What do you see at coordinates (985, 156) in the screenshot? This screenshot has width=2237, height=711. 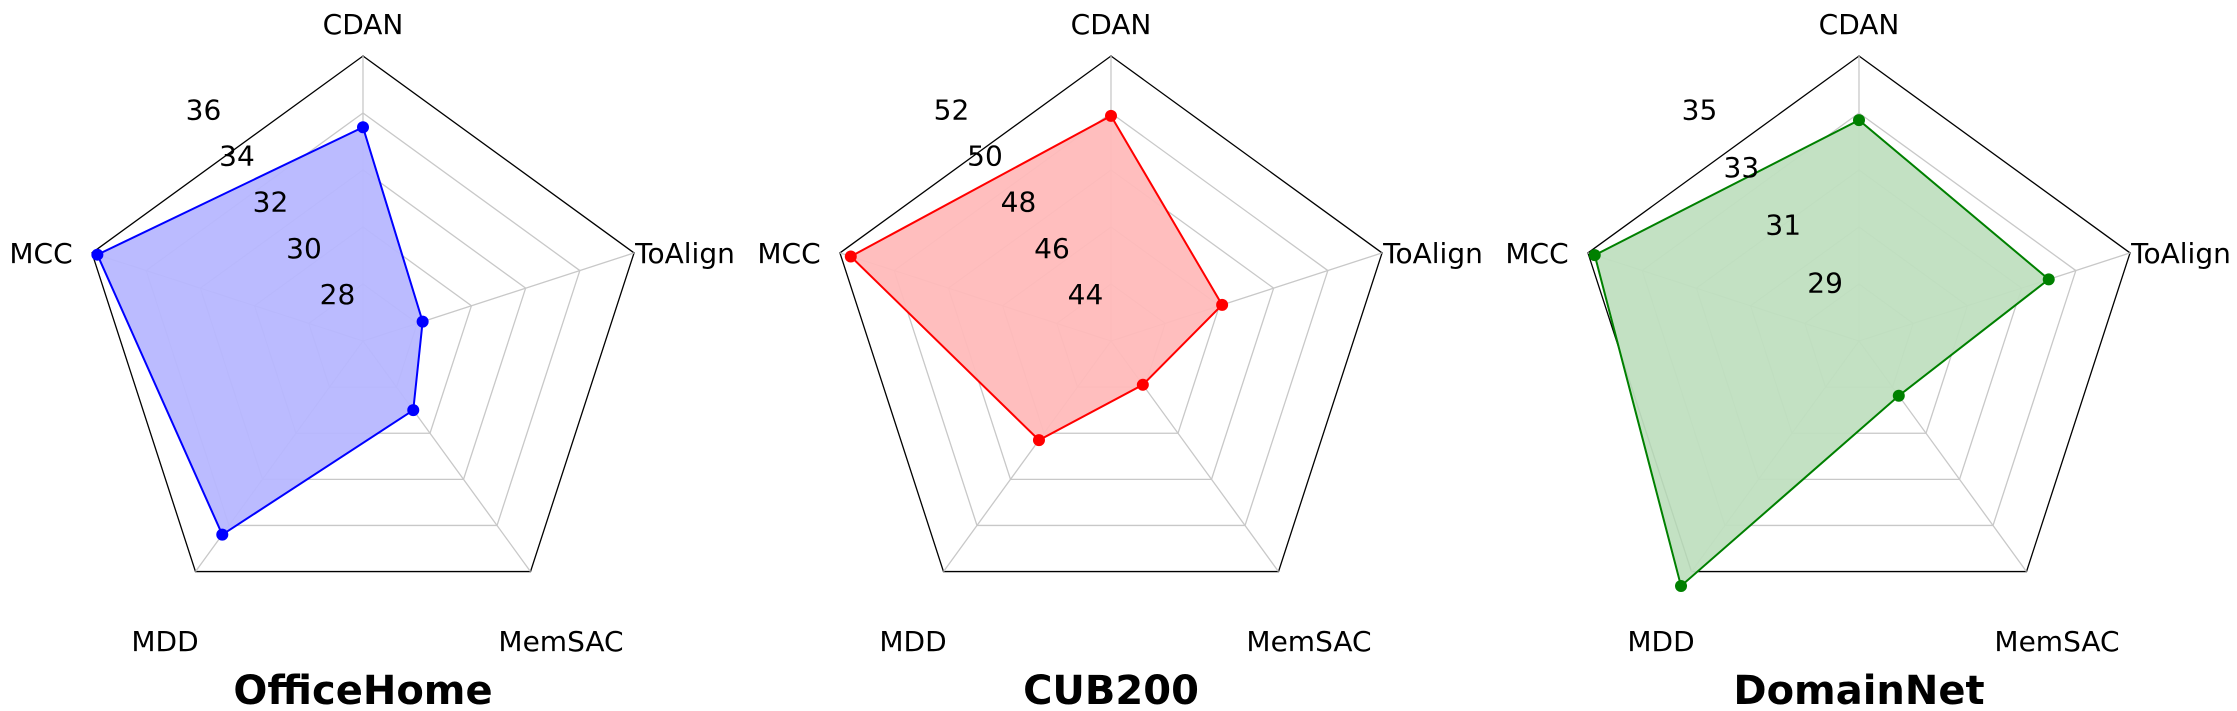 I see `tick-label: 50` at bounding box center [985, 156].